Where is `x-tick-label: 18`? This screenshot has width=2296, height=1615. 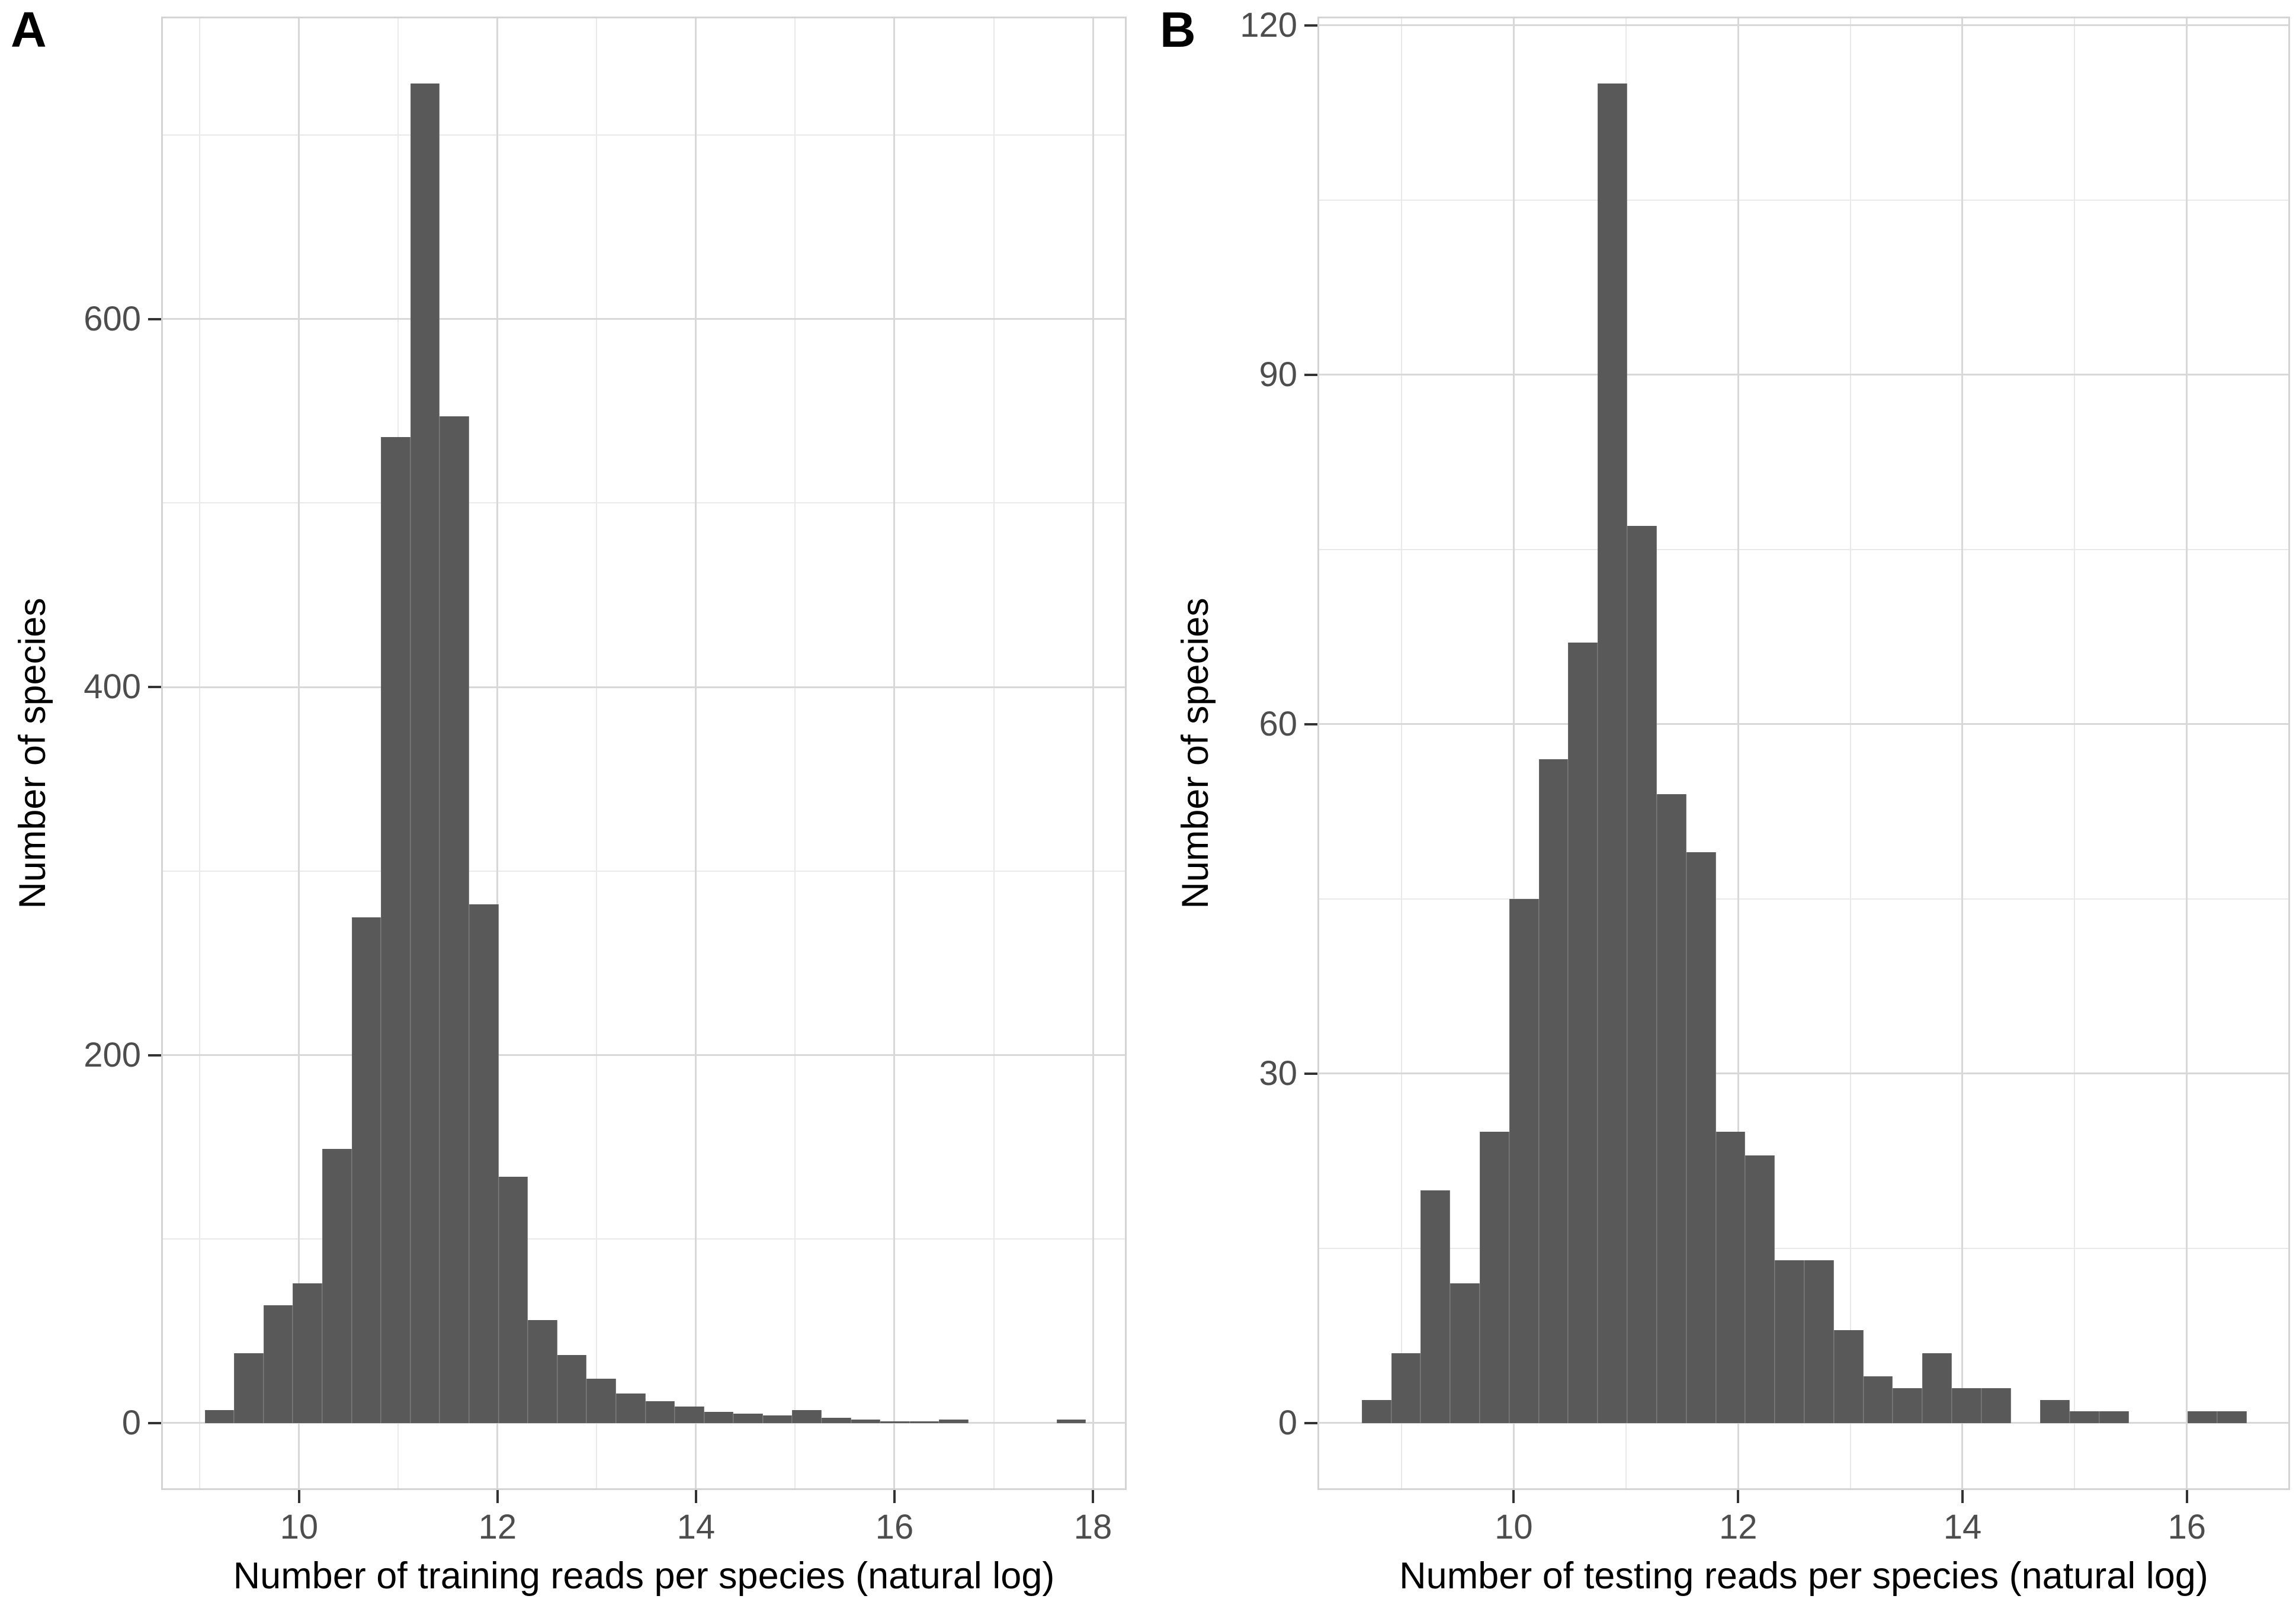 x-tick-label: 18 is located at coordinates (1092, 1527).